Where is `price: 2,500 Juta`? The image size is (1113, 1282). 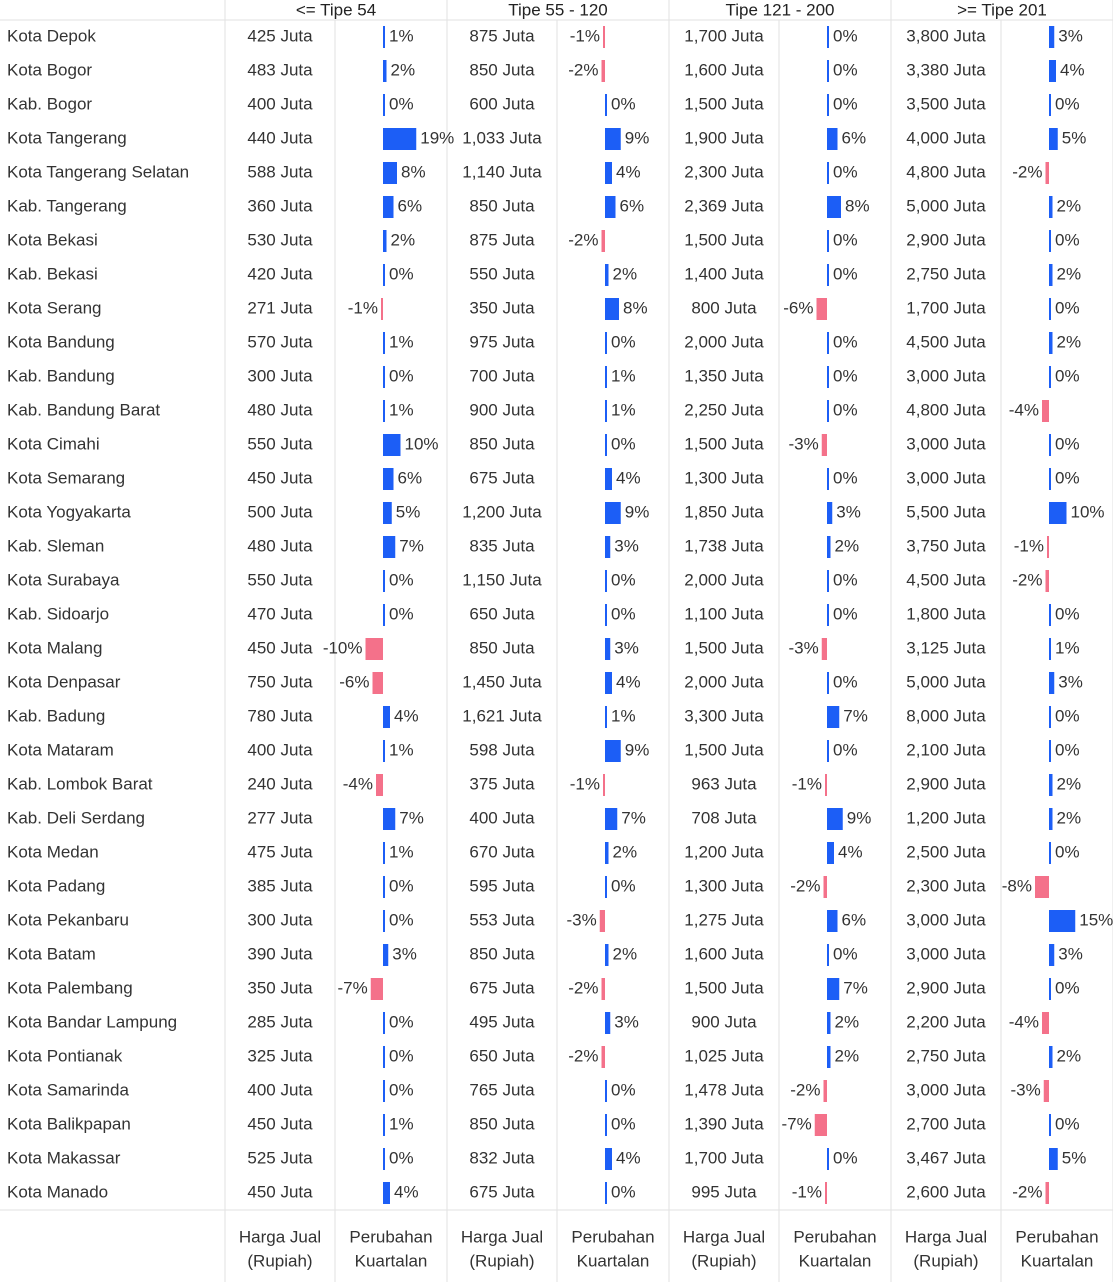
price: 2,500 Juta is located at coordinates (946, 851).